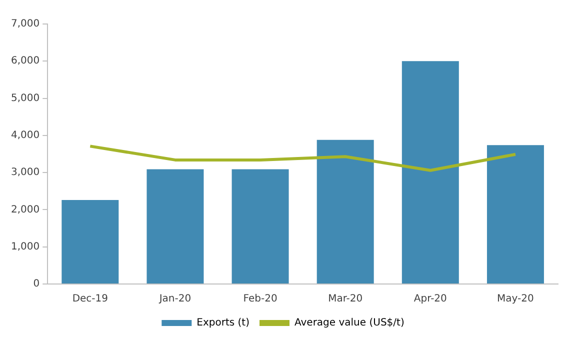 This screenshot has height=346, width=586. I want to click on y-tick-label: 3,000, so click(25, 172).